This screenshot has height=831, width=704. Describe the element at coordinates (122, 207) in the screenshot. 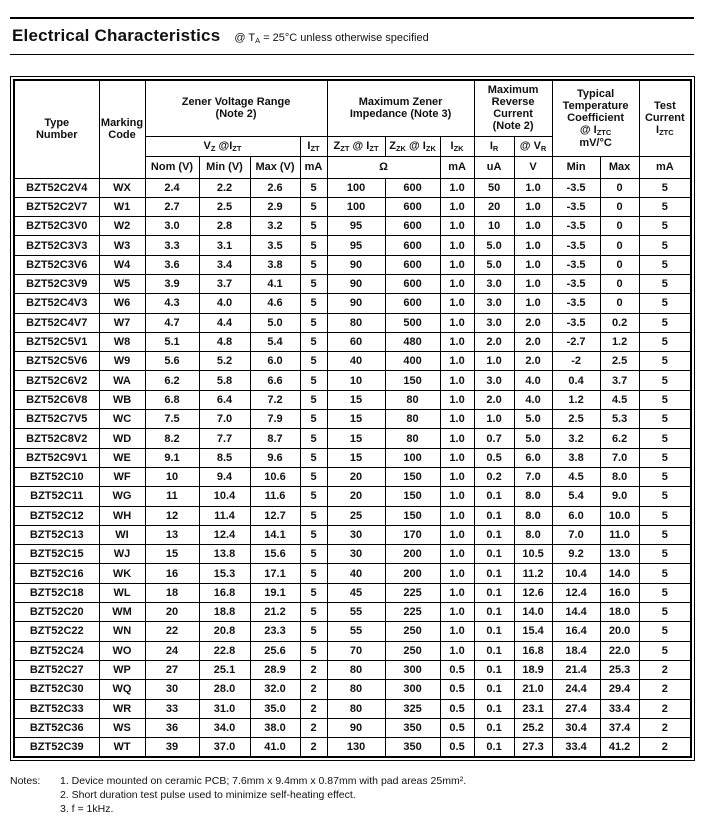

I see `value-cell: W1` at that location.